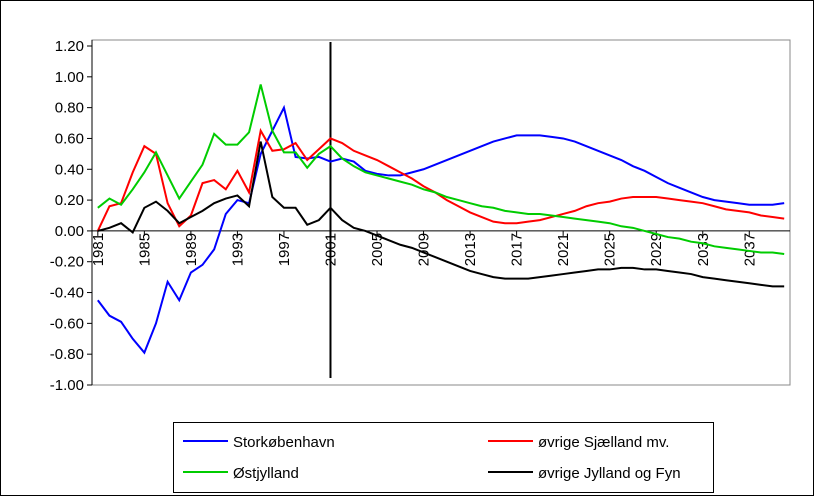 Image resolution: width=815 pixels, height=502 pixels. Describe the element at coordinates (98, 249) in the screenshot. I see `x-tick-label: 1981` at that location.